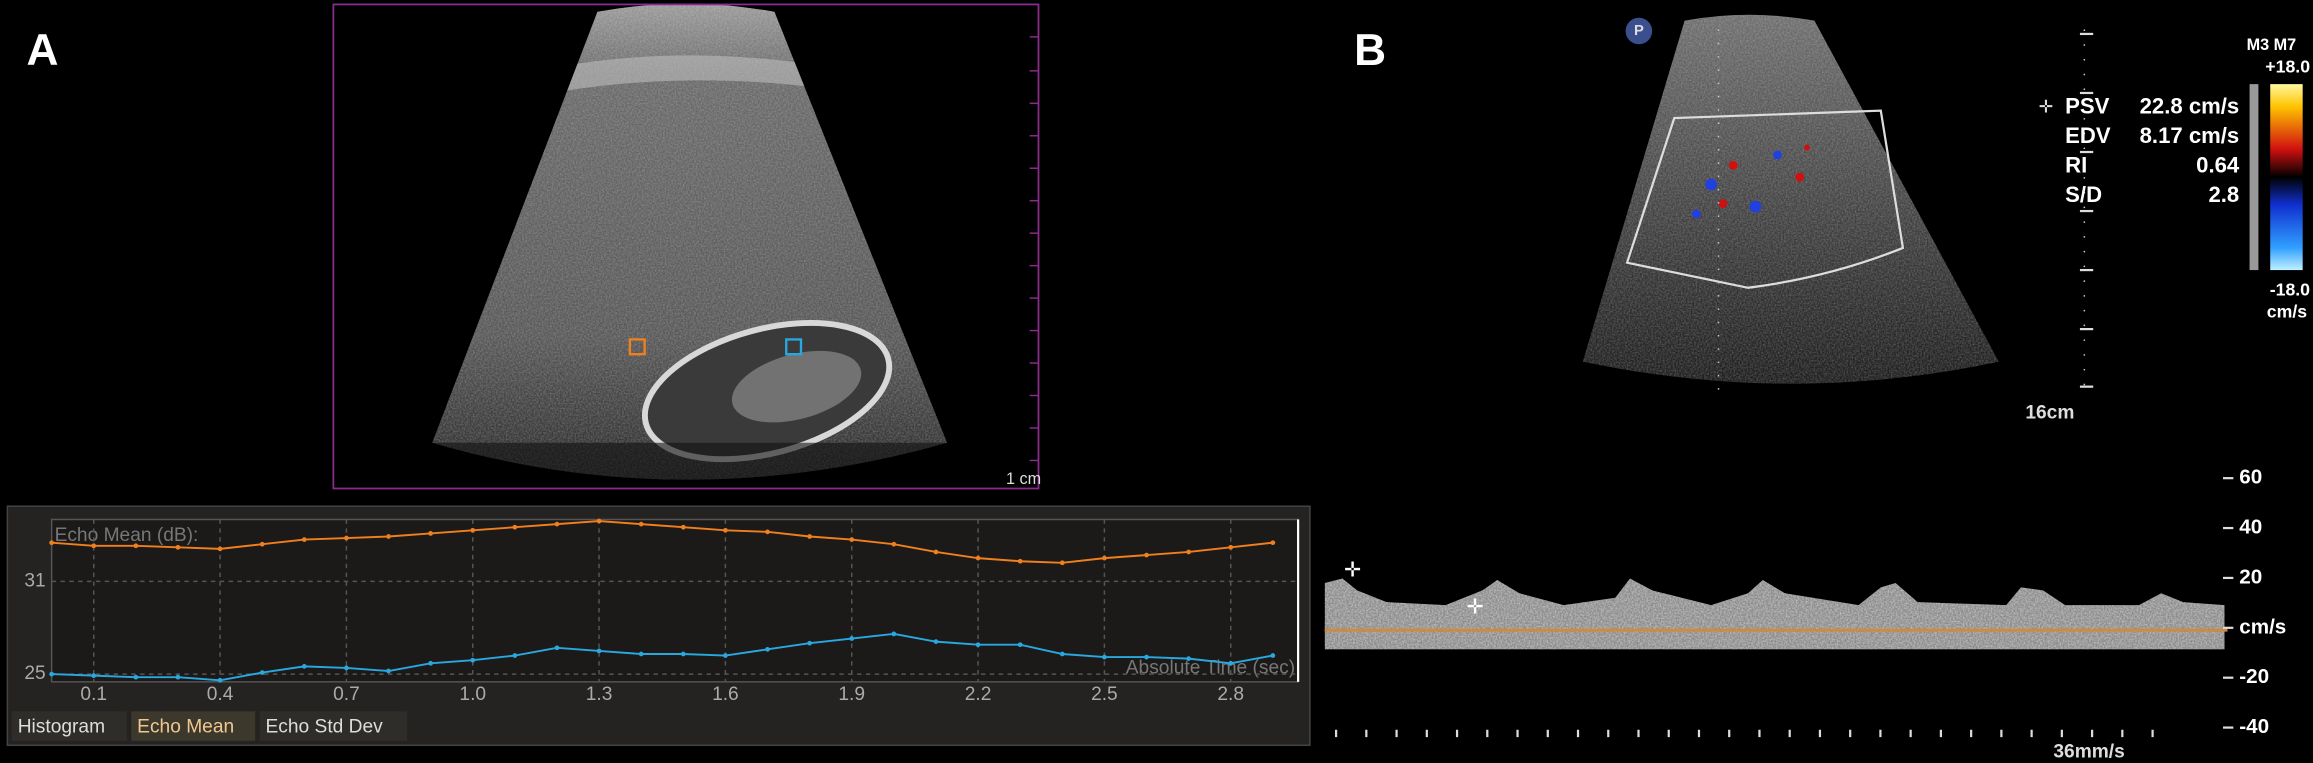 This screenshot has width=2313, height=763. What do you see at coordinates (2254, 602) in the screenshot?
I see `velocity-scale: 60 40 20 cm/s -20 -40` at bounding box center [2254, 602].